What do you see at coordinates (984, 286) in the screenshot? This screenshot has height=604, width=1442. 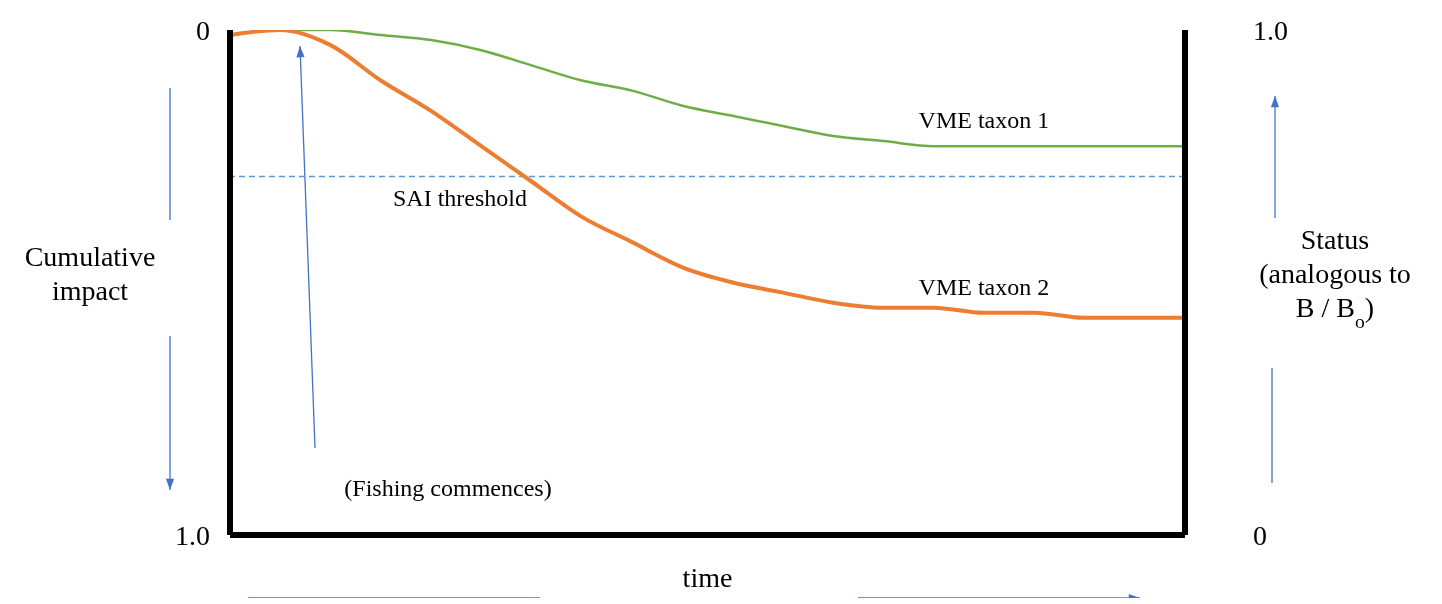 I see `series-label: VME taxon 2` at bounding box center [984, 286].